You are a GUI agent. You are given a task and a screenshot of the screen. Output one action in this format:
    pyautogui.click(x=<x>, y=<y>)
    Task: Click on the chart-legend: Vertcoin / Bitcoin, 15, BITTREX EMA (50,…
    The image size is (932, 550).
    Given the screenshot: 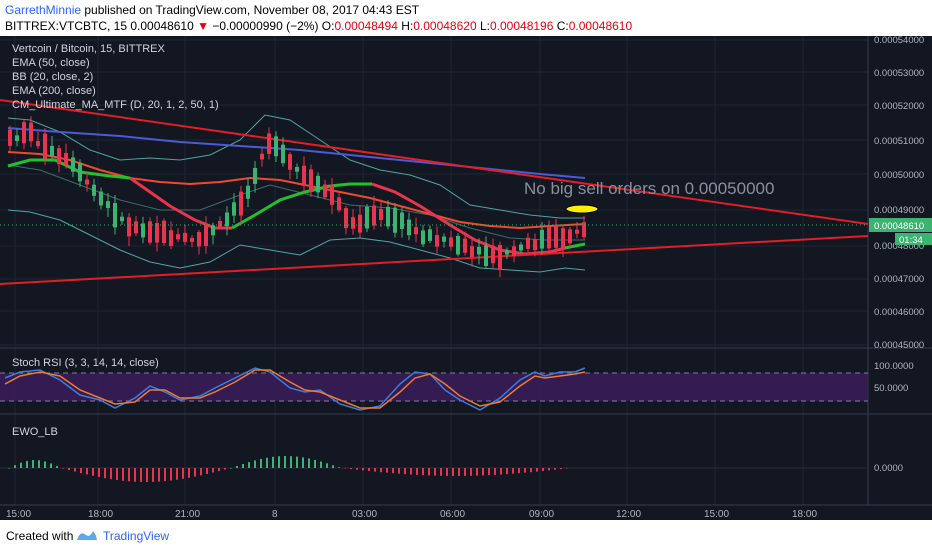 What is the action you would take?
    pyautogui.click(x=115, y=77)
    